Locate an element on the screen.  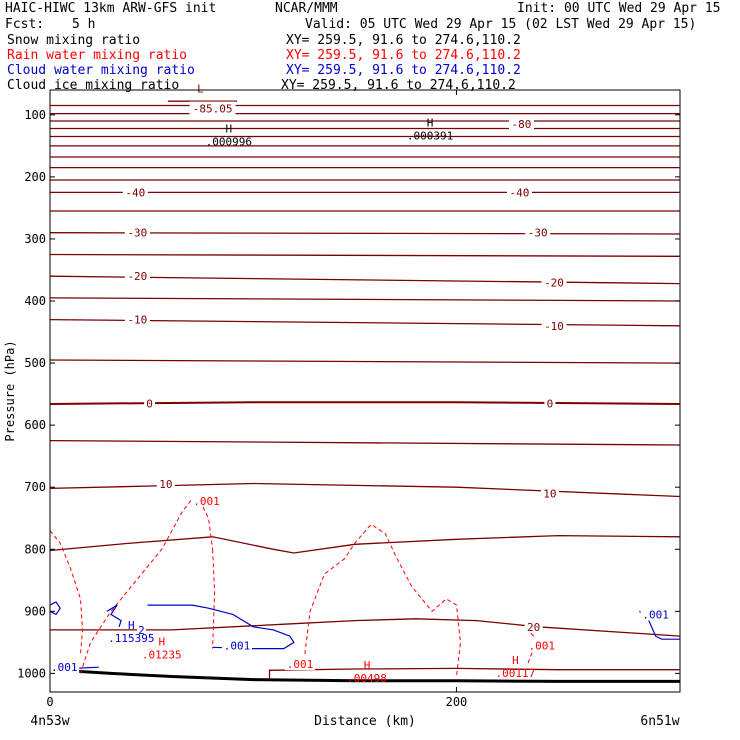
y-tick-label: 100 is located at coordinates (35, 115).